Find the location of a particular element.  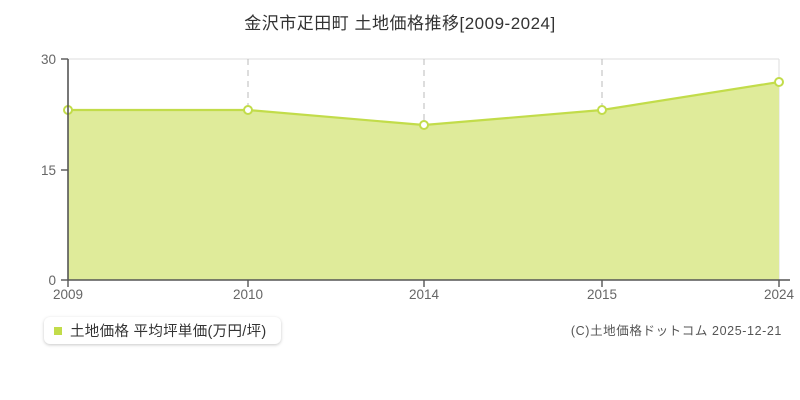

x-tick-label-2010: 2010 is located at coordinates (248, 294).